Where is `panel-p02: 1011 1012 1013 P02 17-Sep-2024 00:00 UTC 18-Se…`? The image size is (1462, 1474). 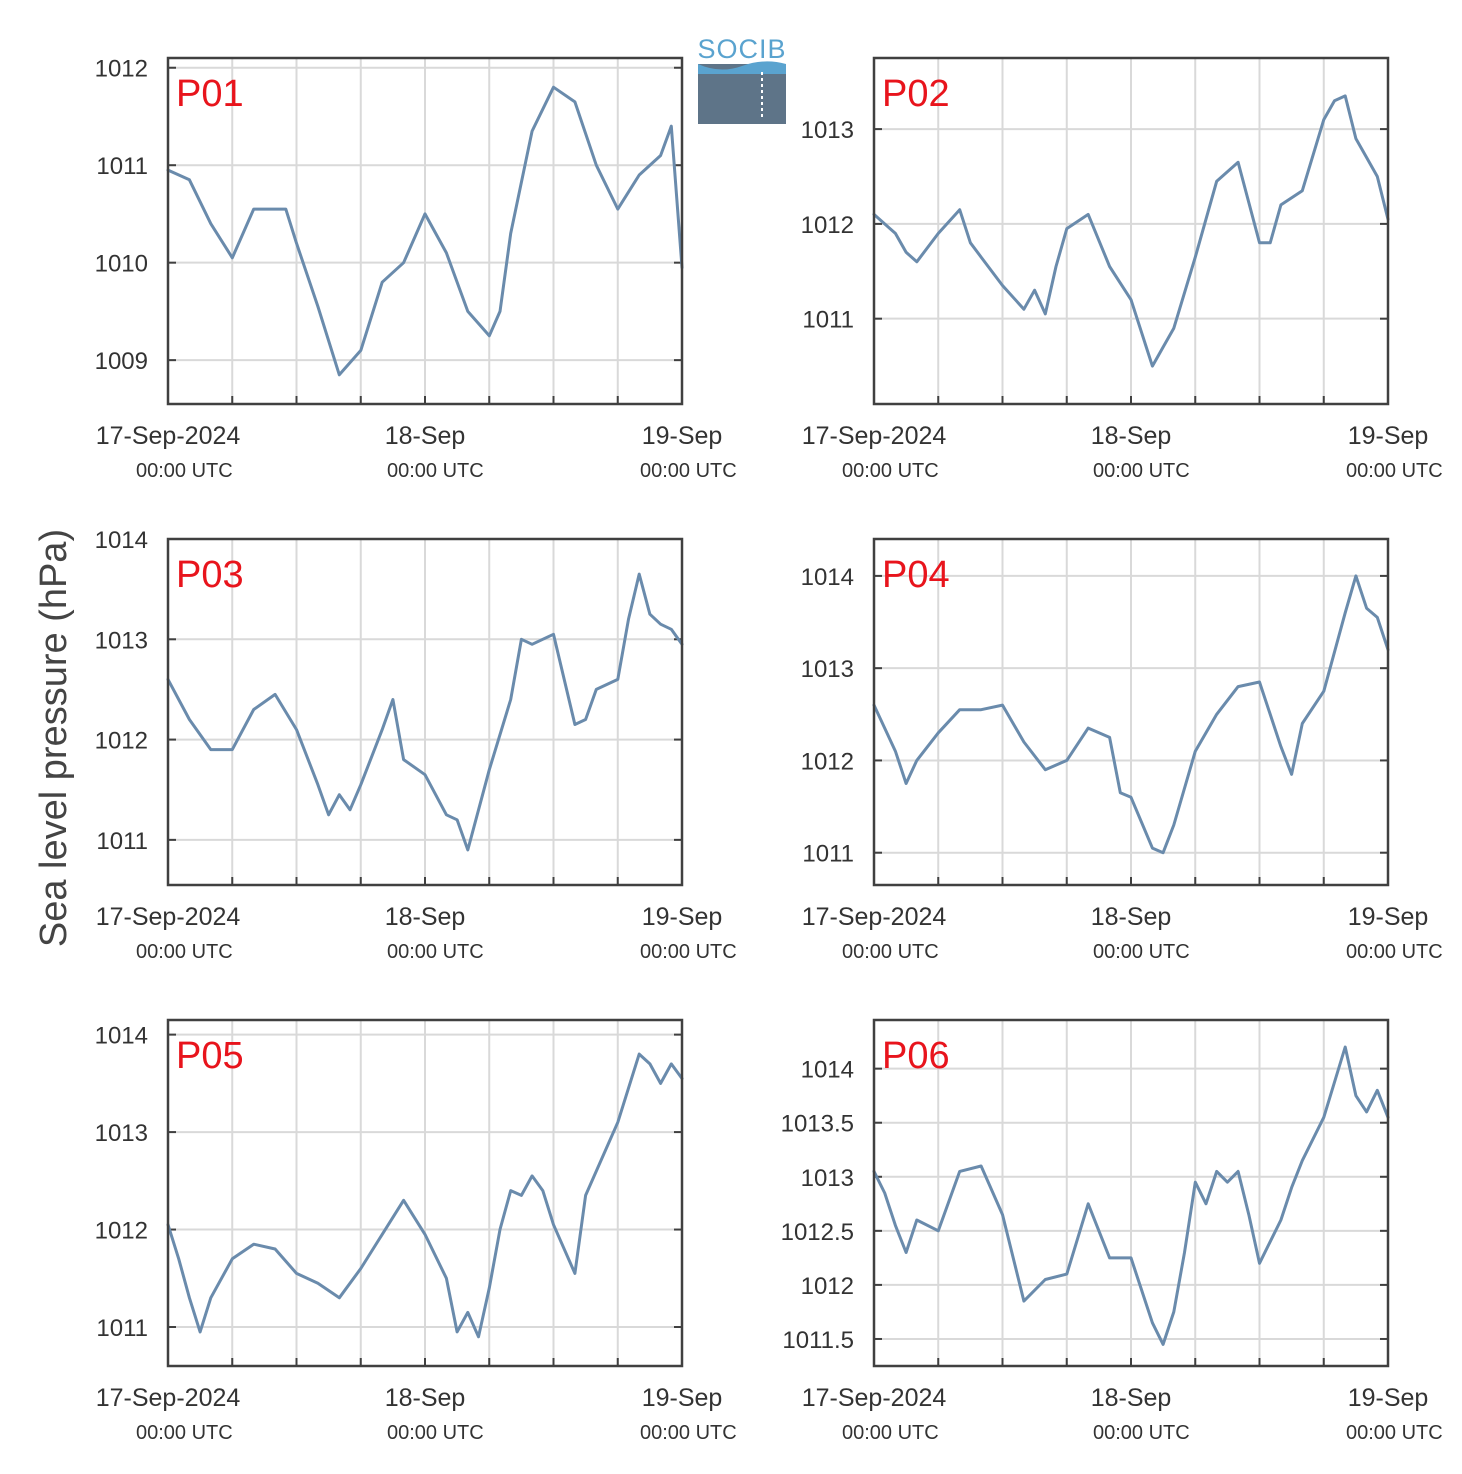 panel-p02: 1011 1012 1013 P02 17-Sep-2024 00:00 UTC 18-Se… is located at coordinates (1122, 269).